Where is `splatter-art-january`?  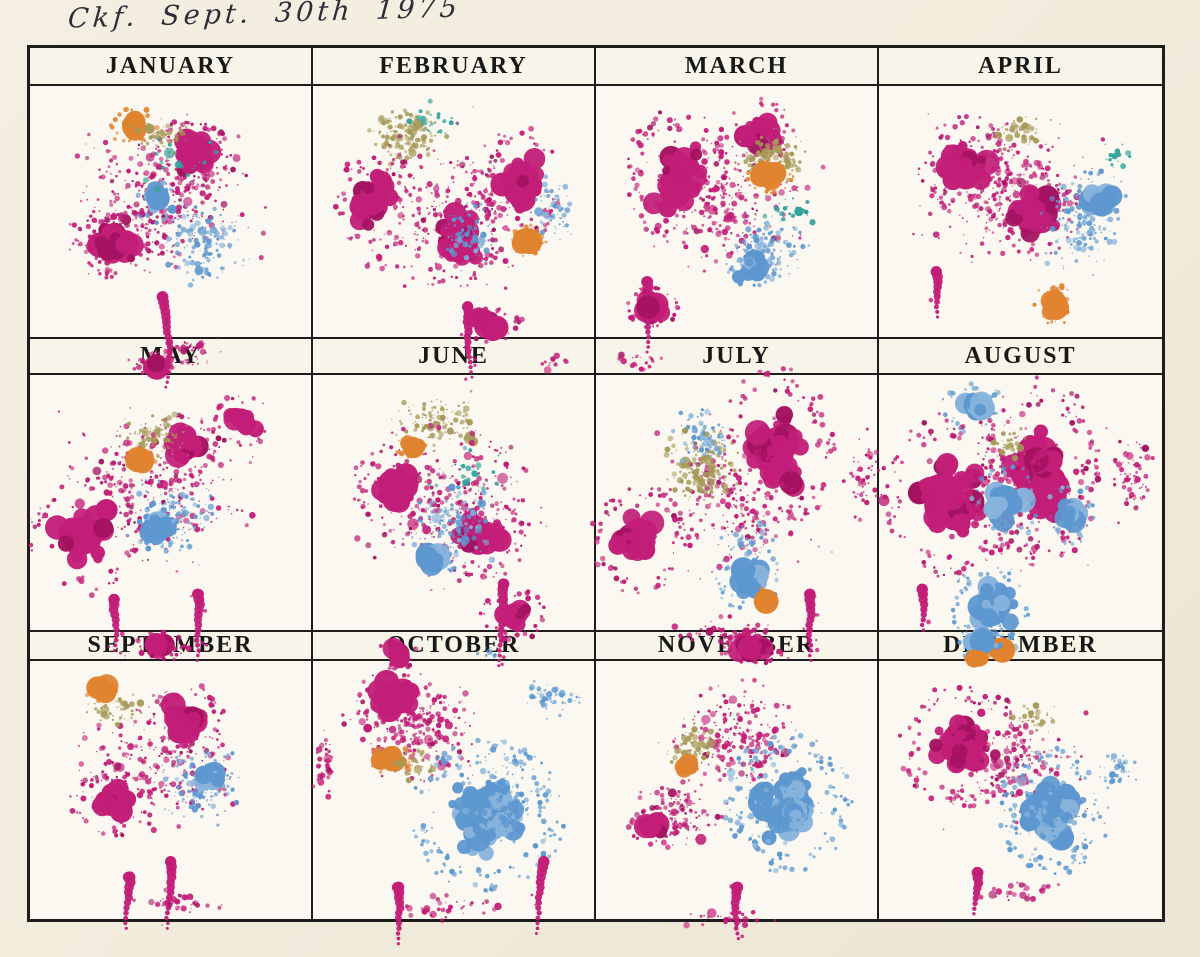 splatter-art-january is located at coordinates (167, 247).